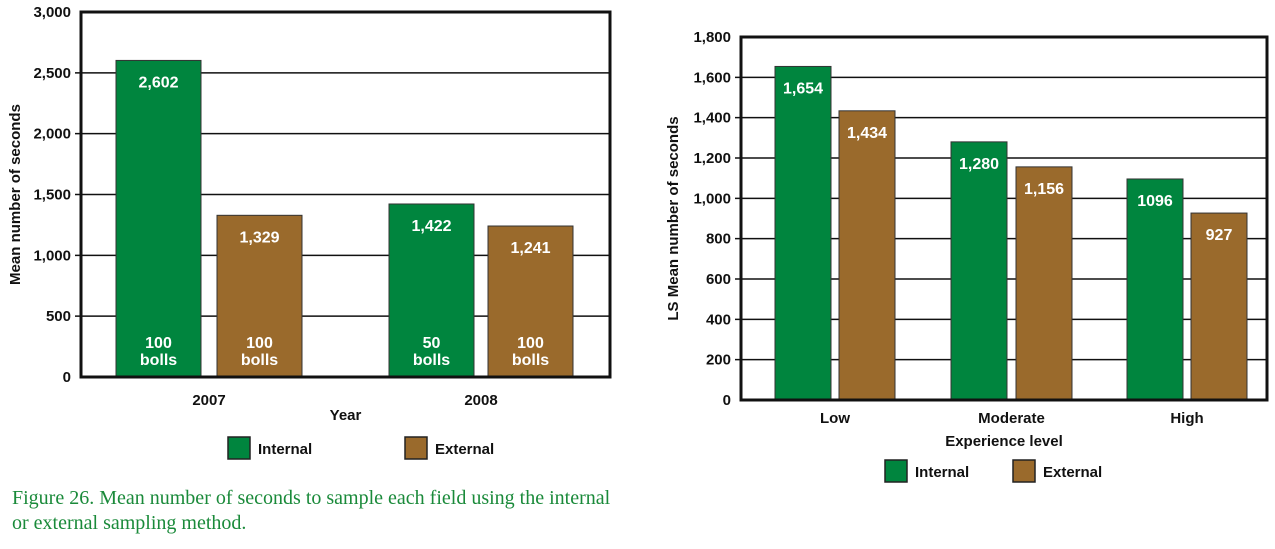  I want to click on x-tick-label: Moderate, so click(1011, 418).